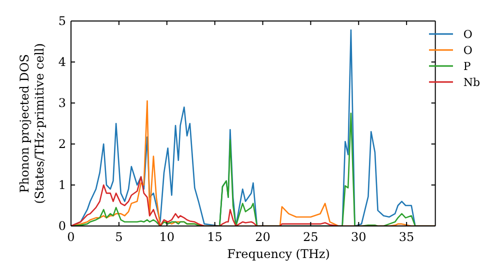  What do you see at coordinates (467, 66) in the screenshot?
I see `legend-label: P` at bounding box center [467, 66].